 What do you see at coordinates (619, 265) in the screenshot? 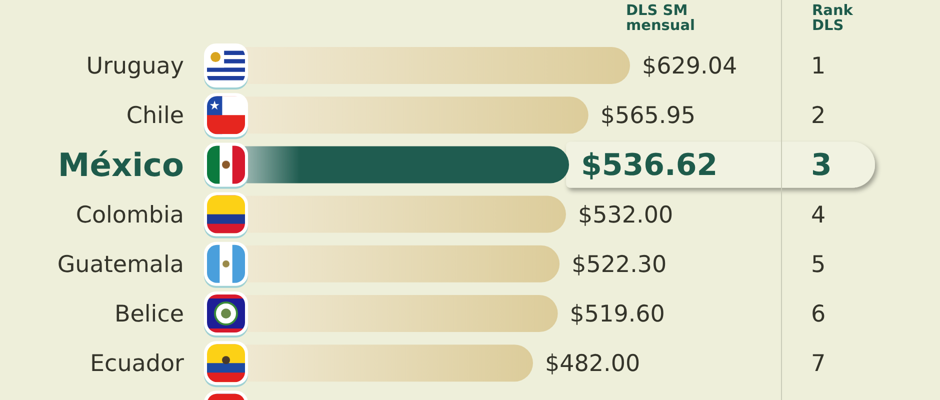
I see `data-label: $522.30` at bounding box center [619, 265].